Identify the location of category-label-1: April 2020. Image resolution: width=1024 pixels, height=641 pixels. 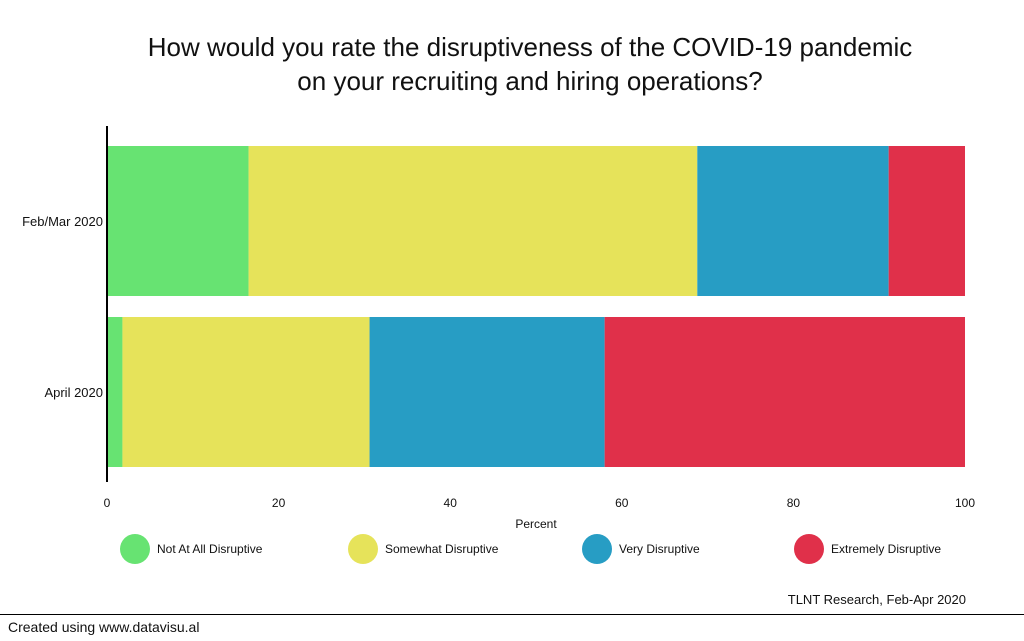
(73, 392).